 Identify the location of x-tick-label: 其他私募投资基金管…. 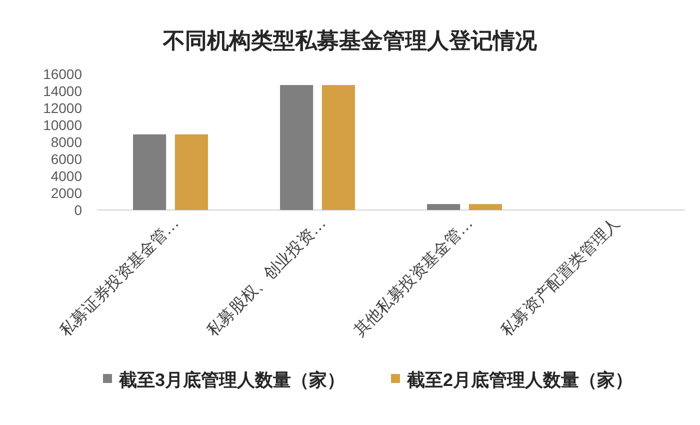
(413, 277).